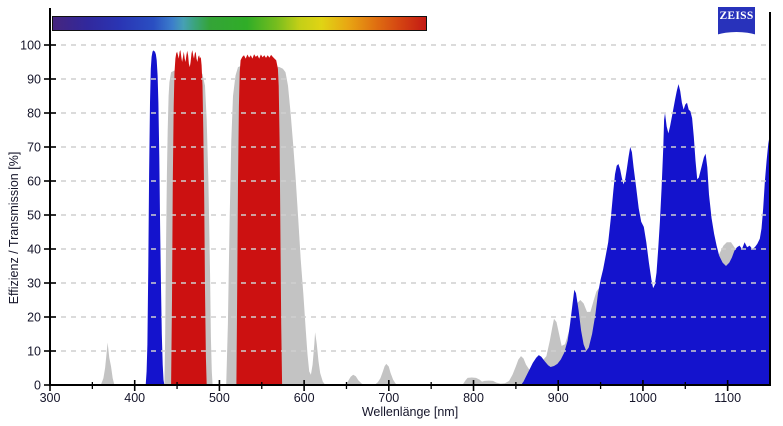  I want to click on y-tick-label-20: 20, so click(34, 318).